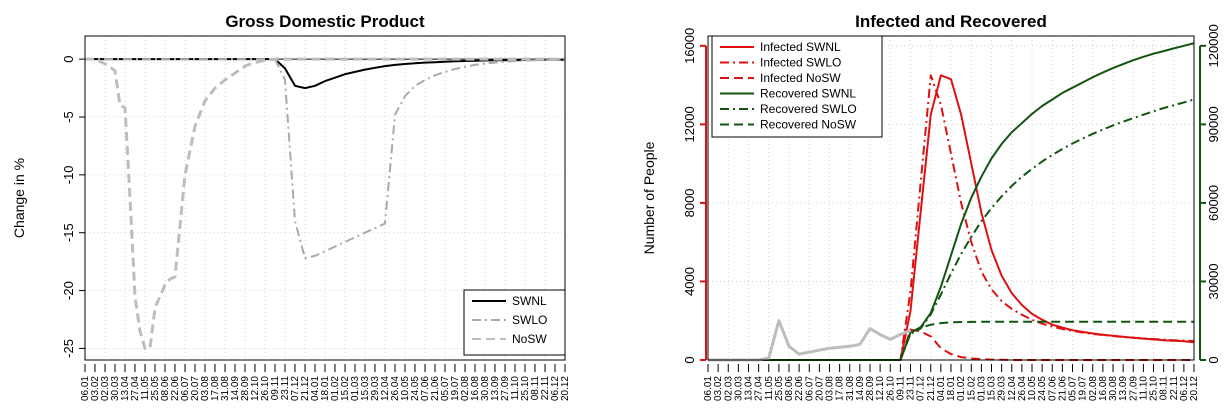 This screenshot has width=1225, height=418. What do you see at coordinates (951, 21) in the screenshot?
I see `chart-title: Infected and Recovered` at bounding box center [951, 21].